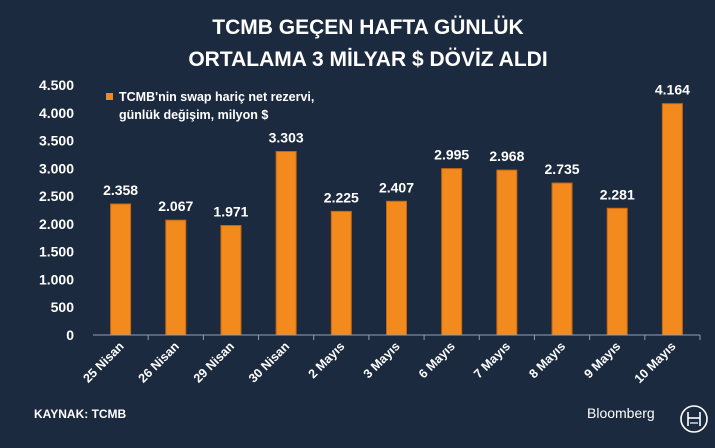 This screenshot has width=715, height=448. Describe the element at coordinates (56, 168) in the screenshot. I see `y-tick-label: 3.000` at that location.